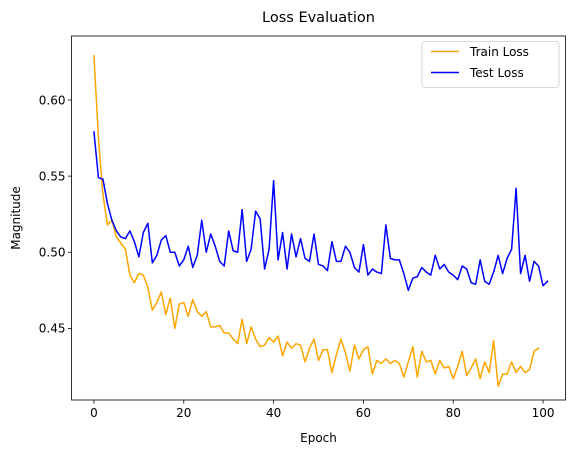 The height and width of the screenshot is (455, 576). What do you see at coordinates (499, 52) in the screenshot?
I see `legend-label-train-loss: Train Loss` at bounding box center [499, 52].